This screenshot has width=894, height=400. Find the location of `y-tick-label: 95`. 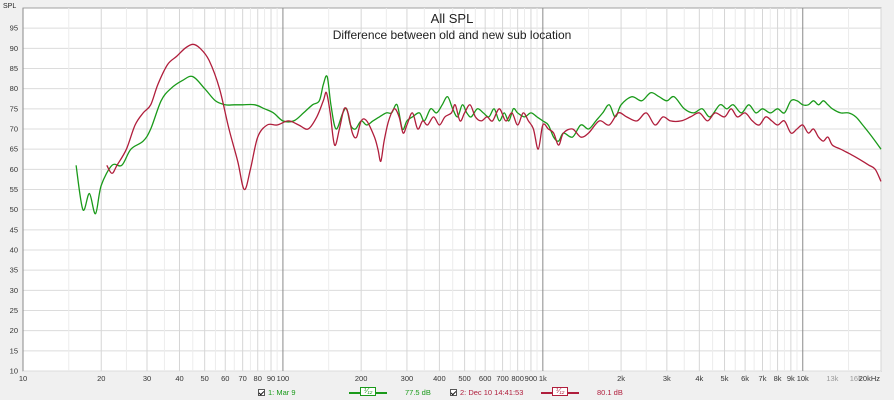

y-tick-label: 95 is located at coordinates (14, 28).